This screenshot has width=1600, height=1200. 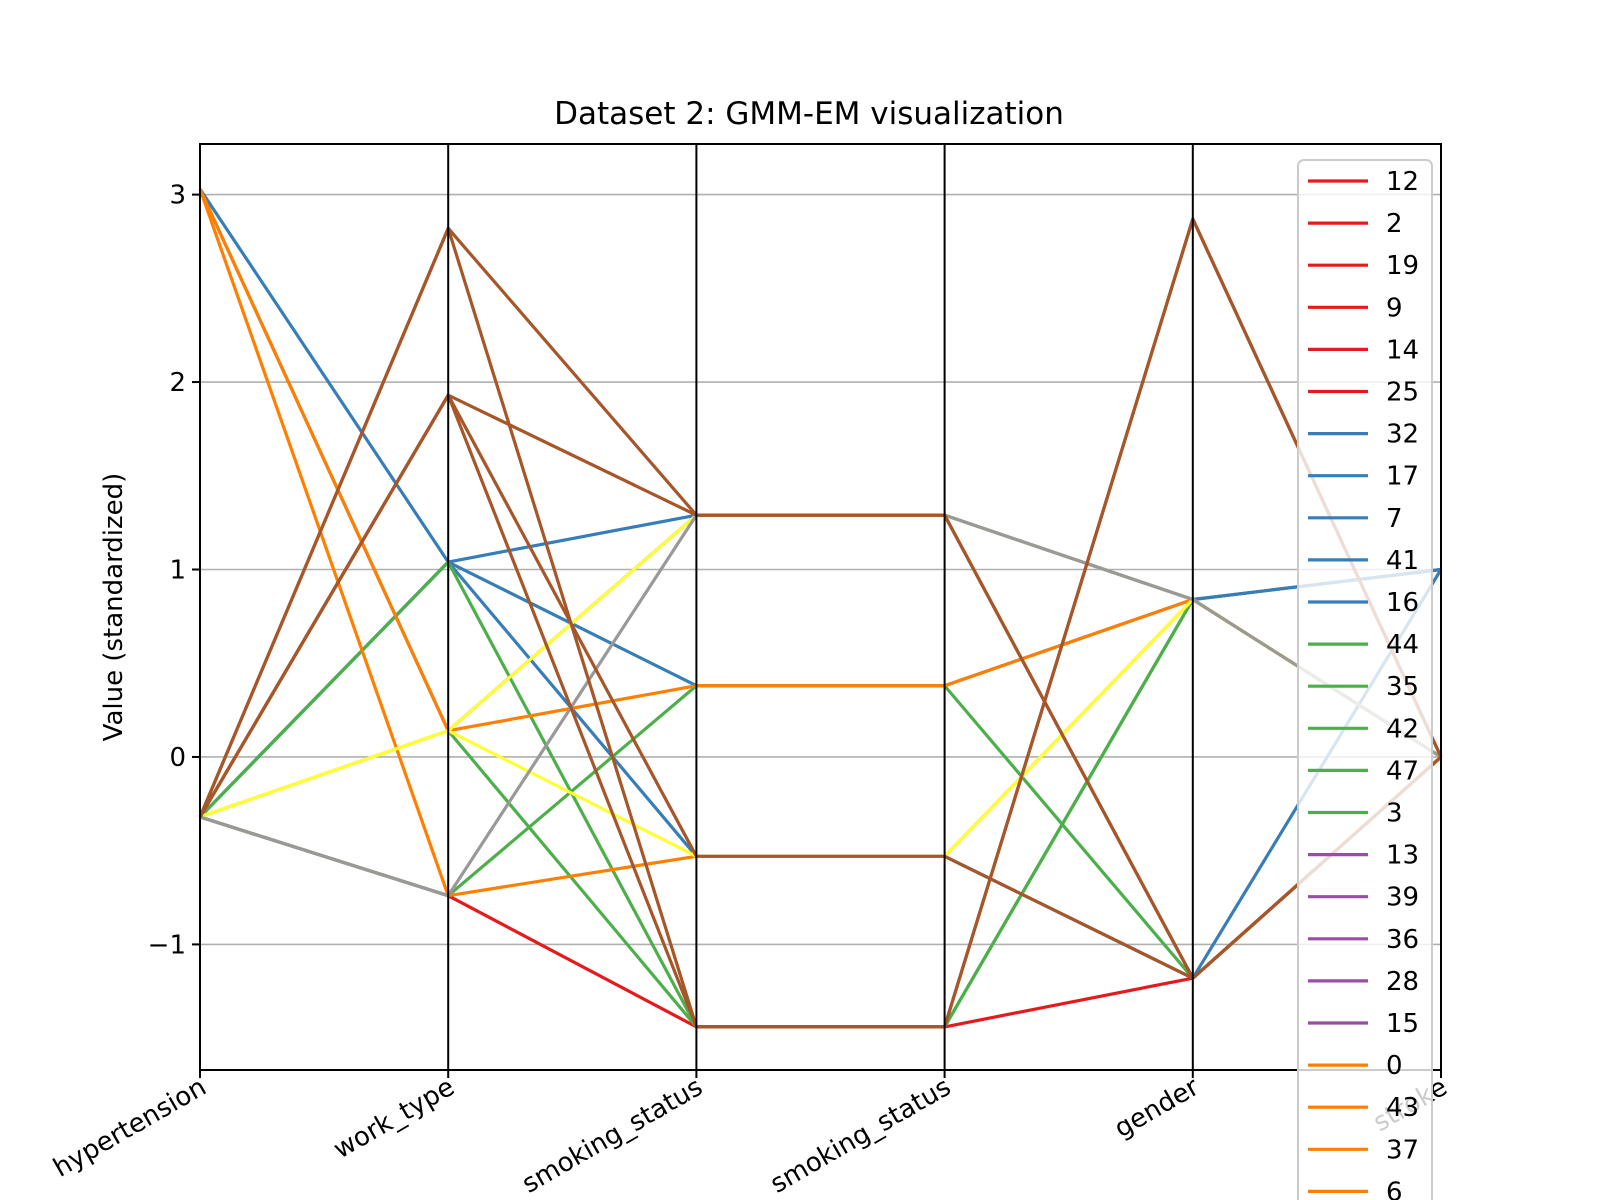 I want to click on y-tick-label-3: 0, so click(x=177, y=758).